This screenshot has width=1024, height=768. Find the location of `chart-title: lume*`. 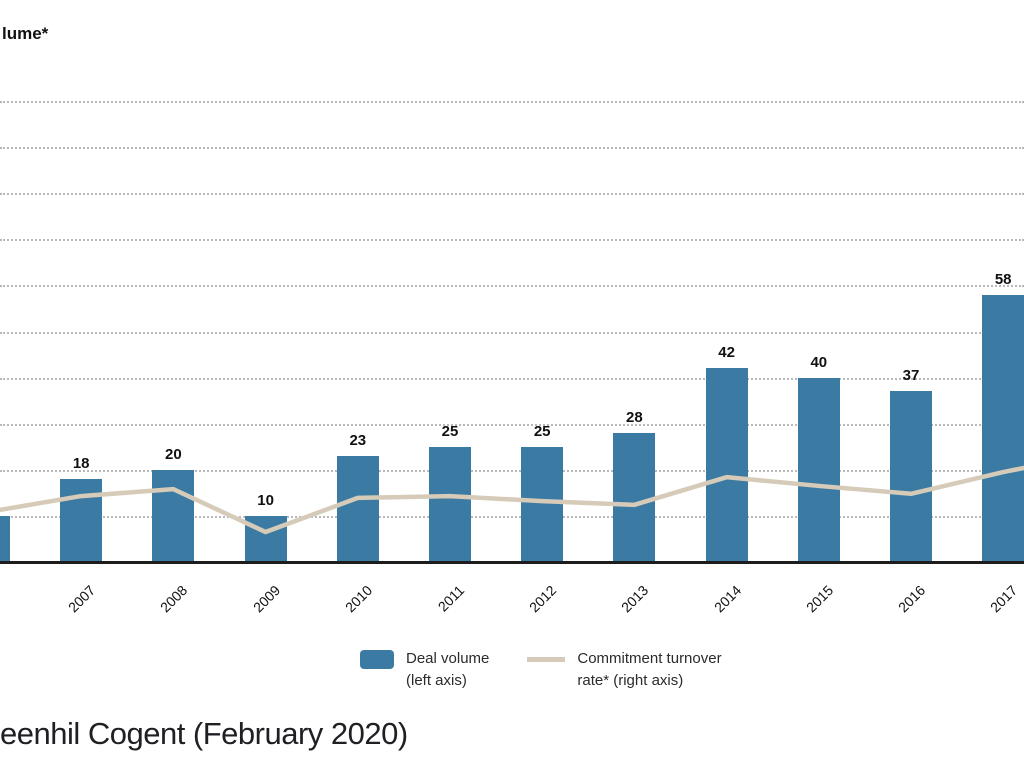

chart-title: lume* is located at coordinates (25, 33).